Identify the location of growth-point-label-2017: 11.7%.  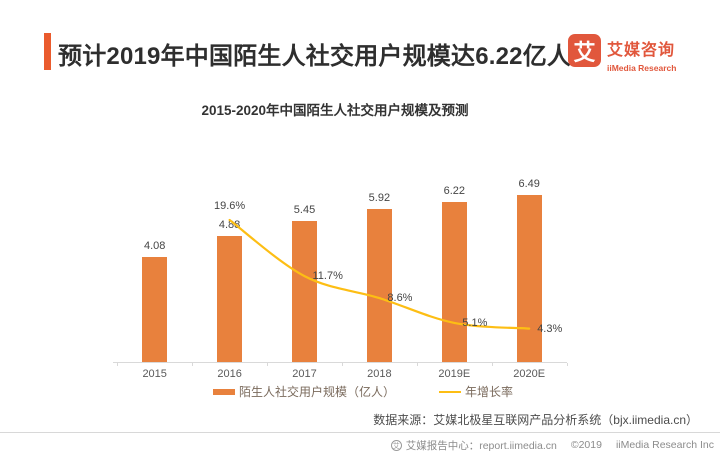
(327, 276).